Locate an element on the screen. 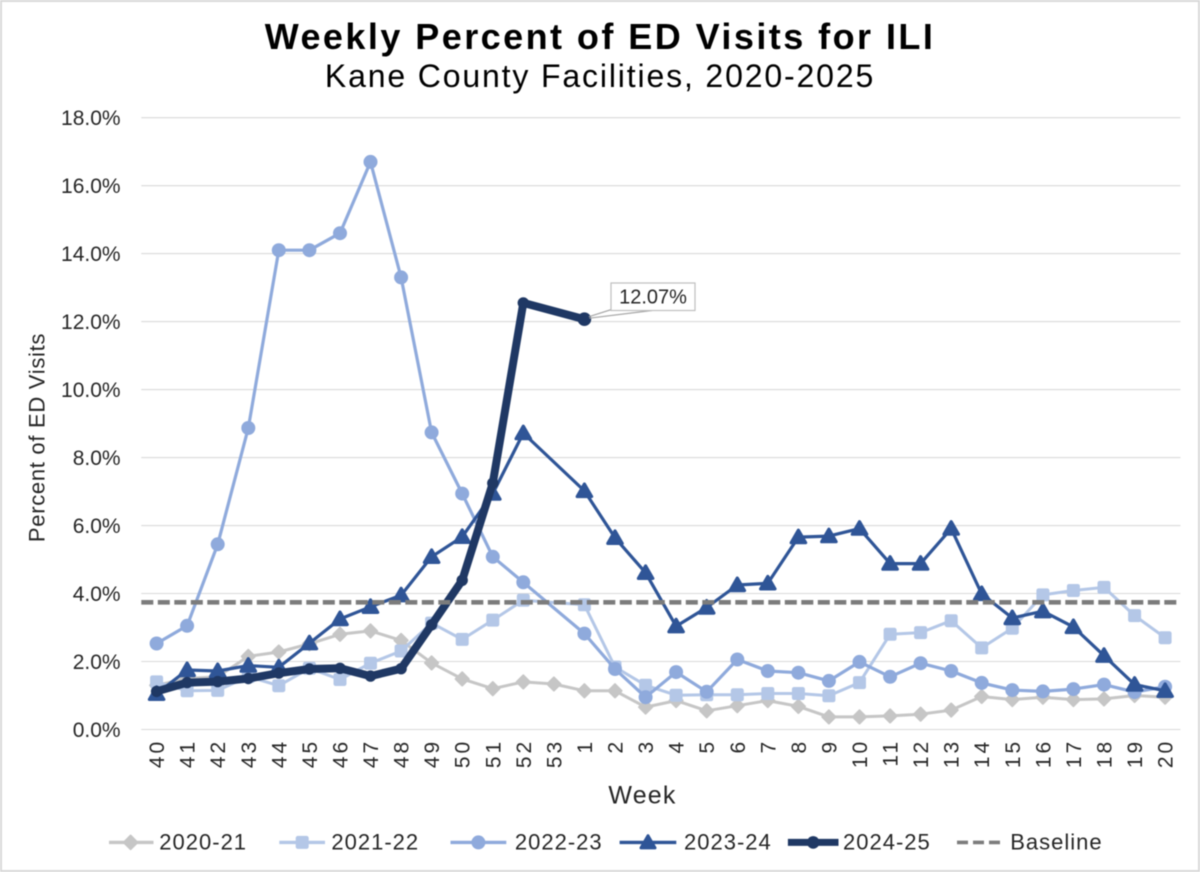  svg-text: 5 is located at coordinates (707, 746).